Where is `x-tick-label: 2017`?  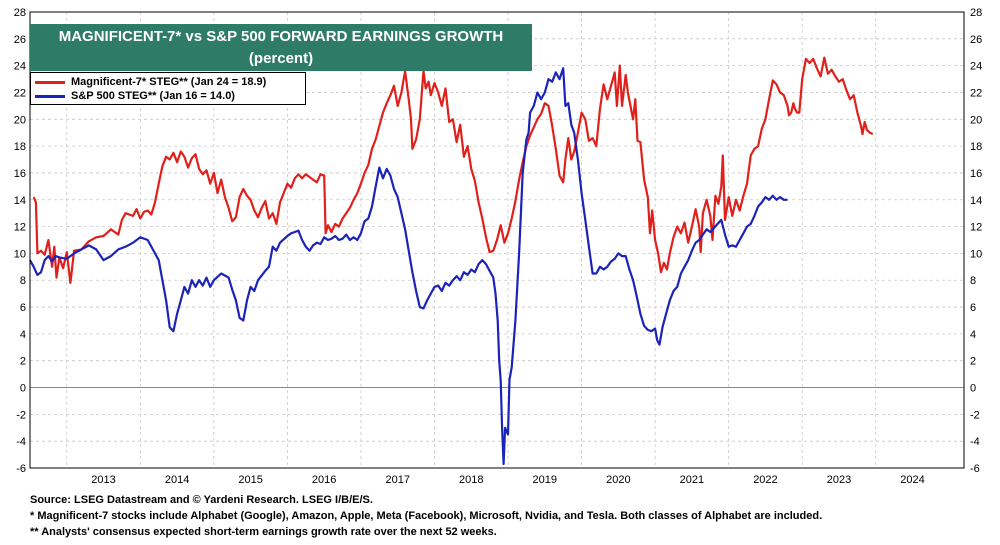
x-tick-label: 2017 is located at coordinates (397, 480).